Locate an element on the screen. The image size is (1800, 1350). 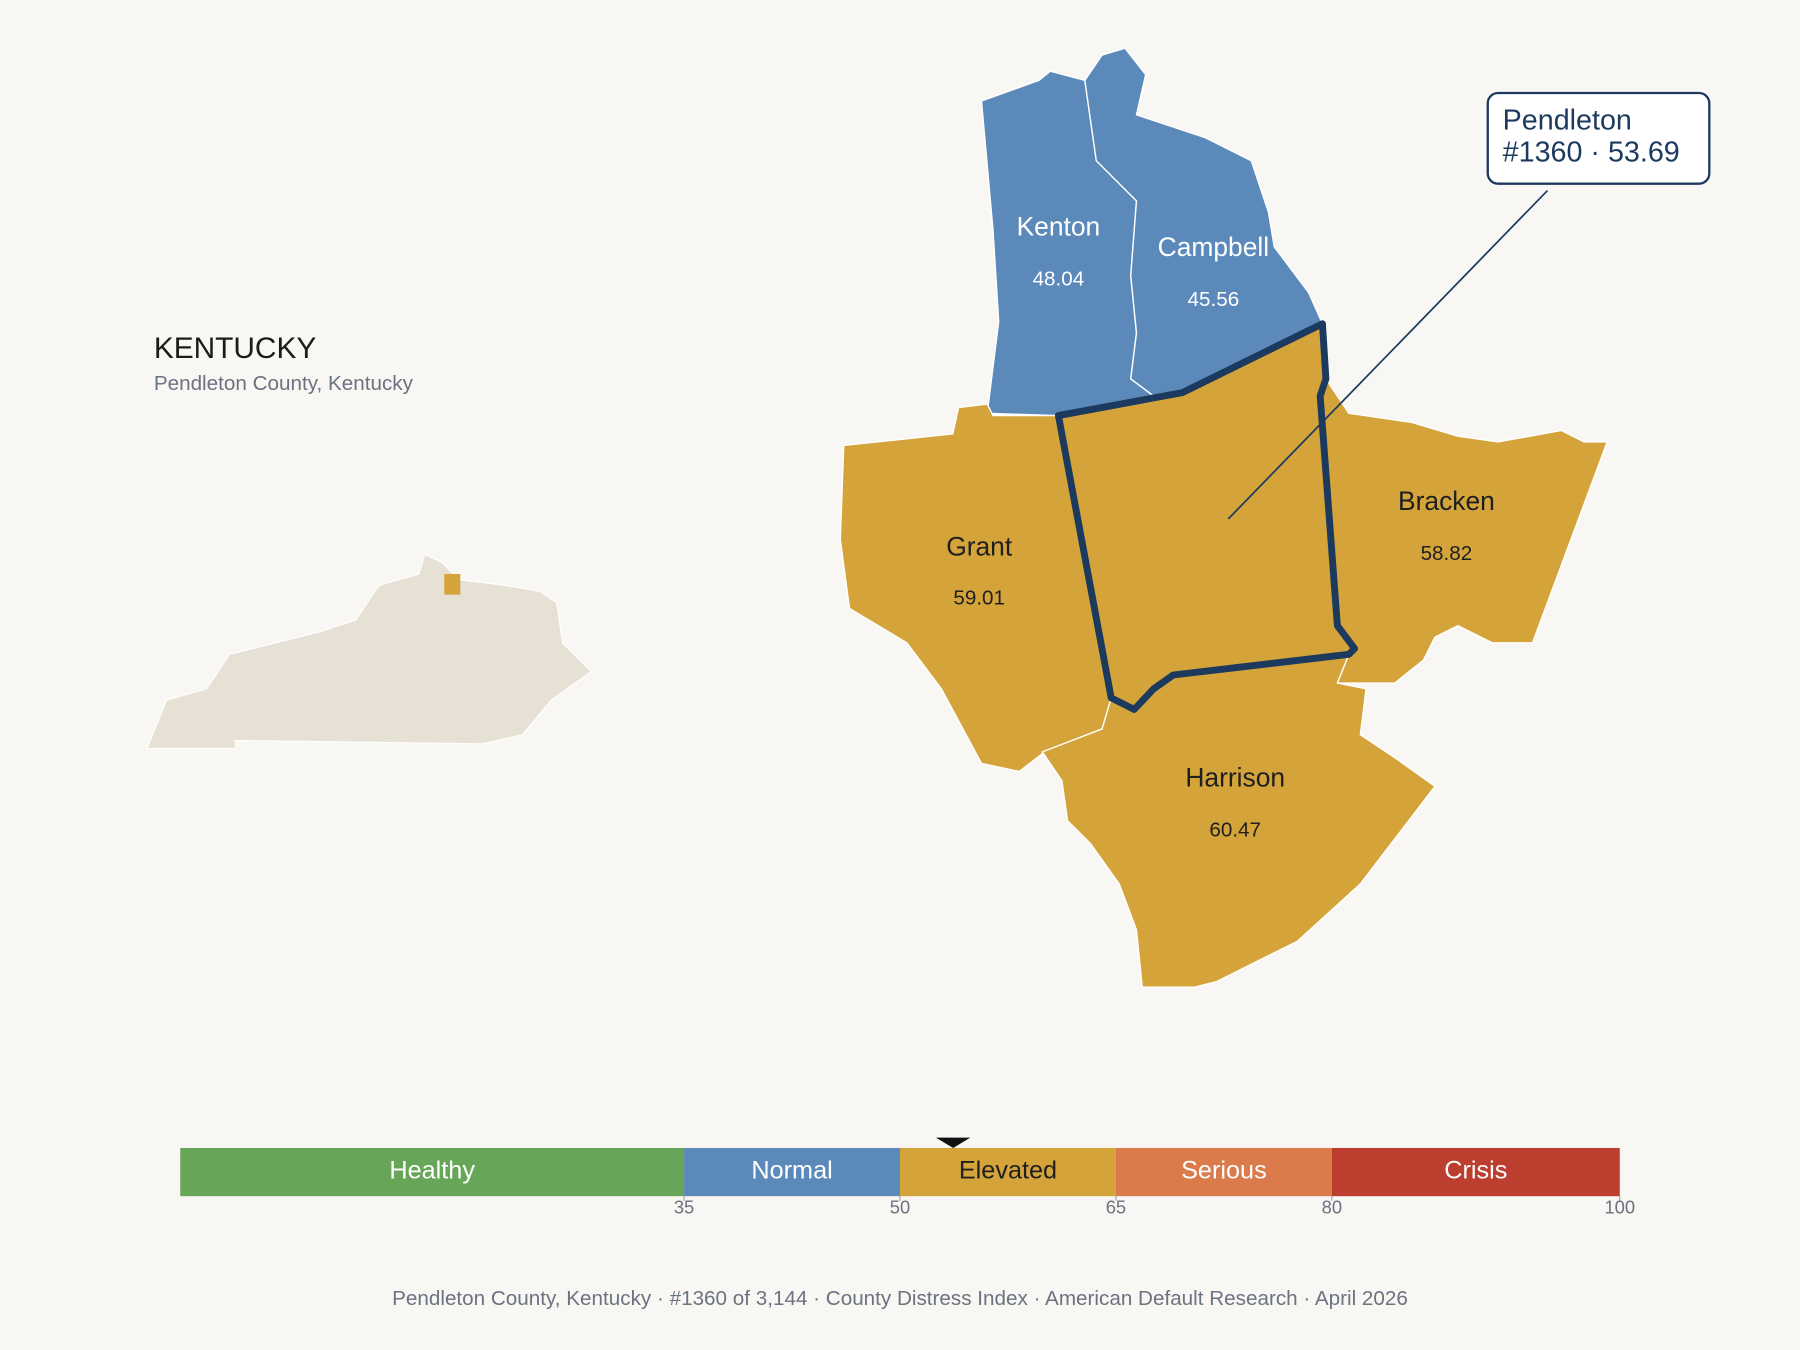
scale-tick-label: 50 is located at coordinates (900, 1207).